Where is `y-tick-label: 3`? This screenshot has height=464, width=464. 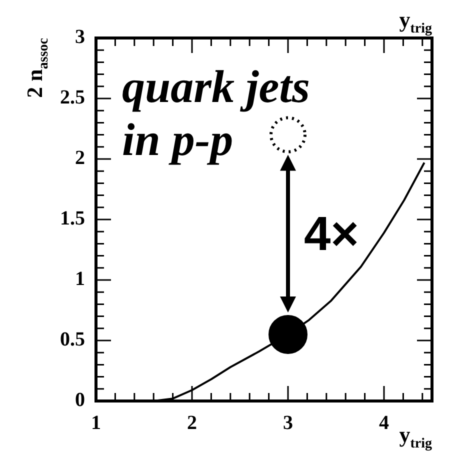 y-tick-label: 3 is located at coordinates (80, 37).